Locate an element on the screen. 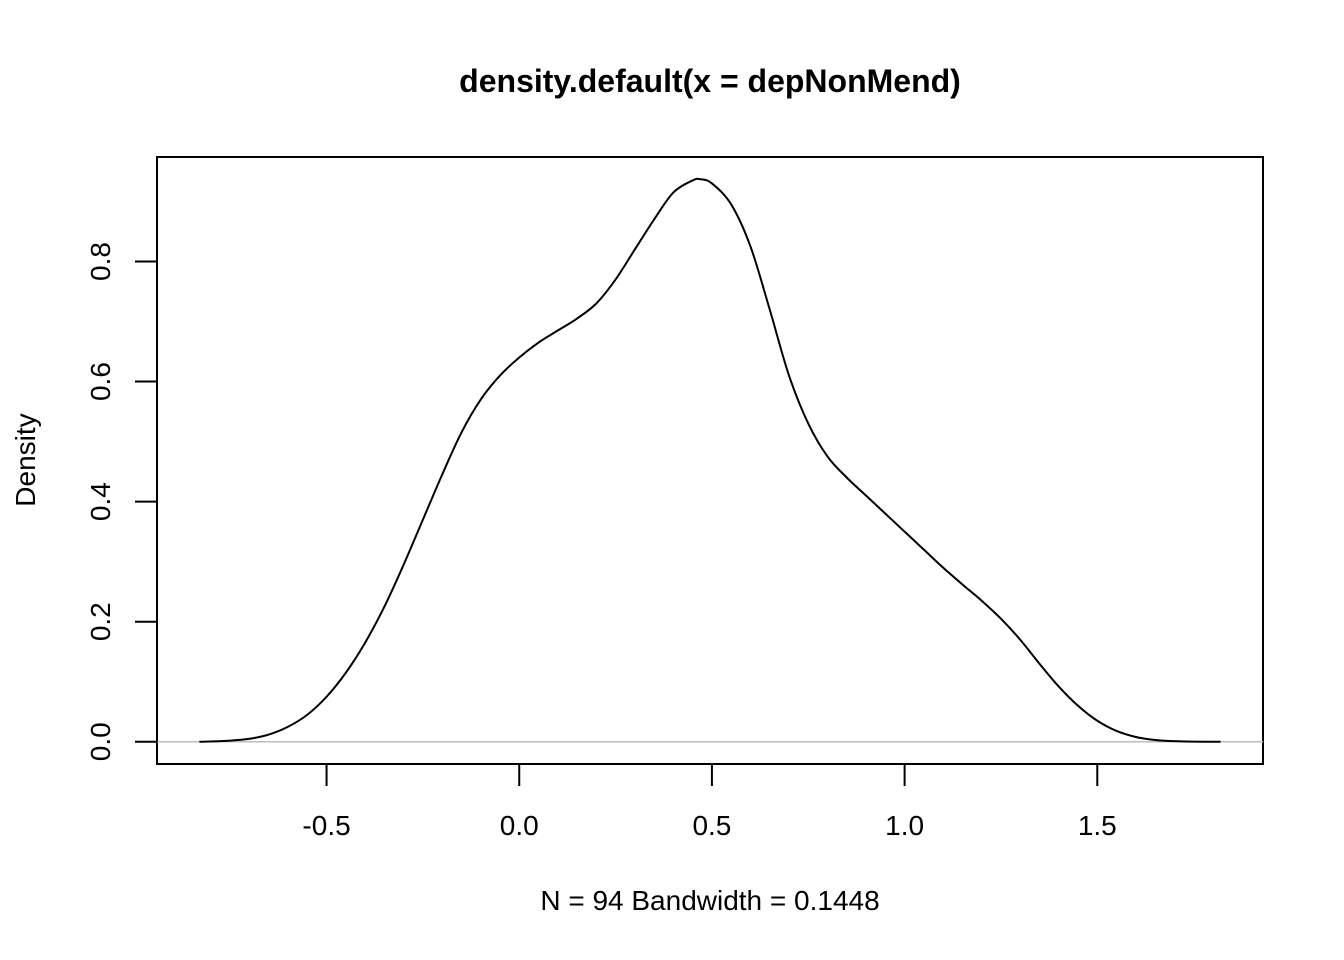 The height and width of the screenshot is (960, 1344). y-tick-label: 0.0 is located at coordinates (100, 741).